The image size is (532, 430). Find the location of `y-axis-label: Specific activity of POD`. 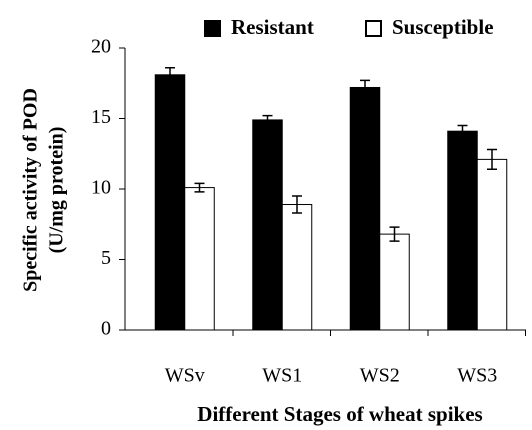

y-axis-label: Specific activity of POD is located at coordinates (31, 190).